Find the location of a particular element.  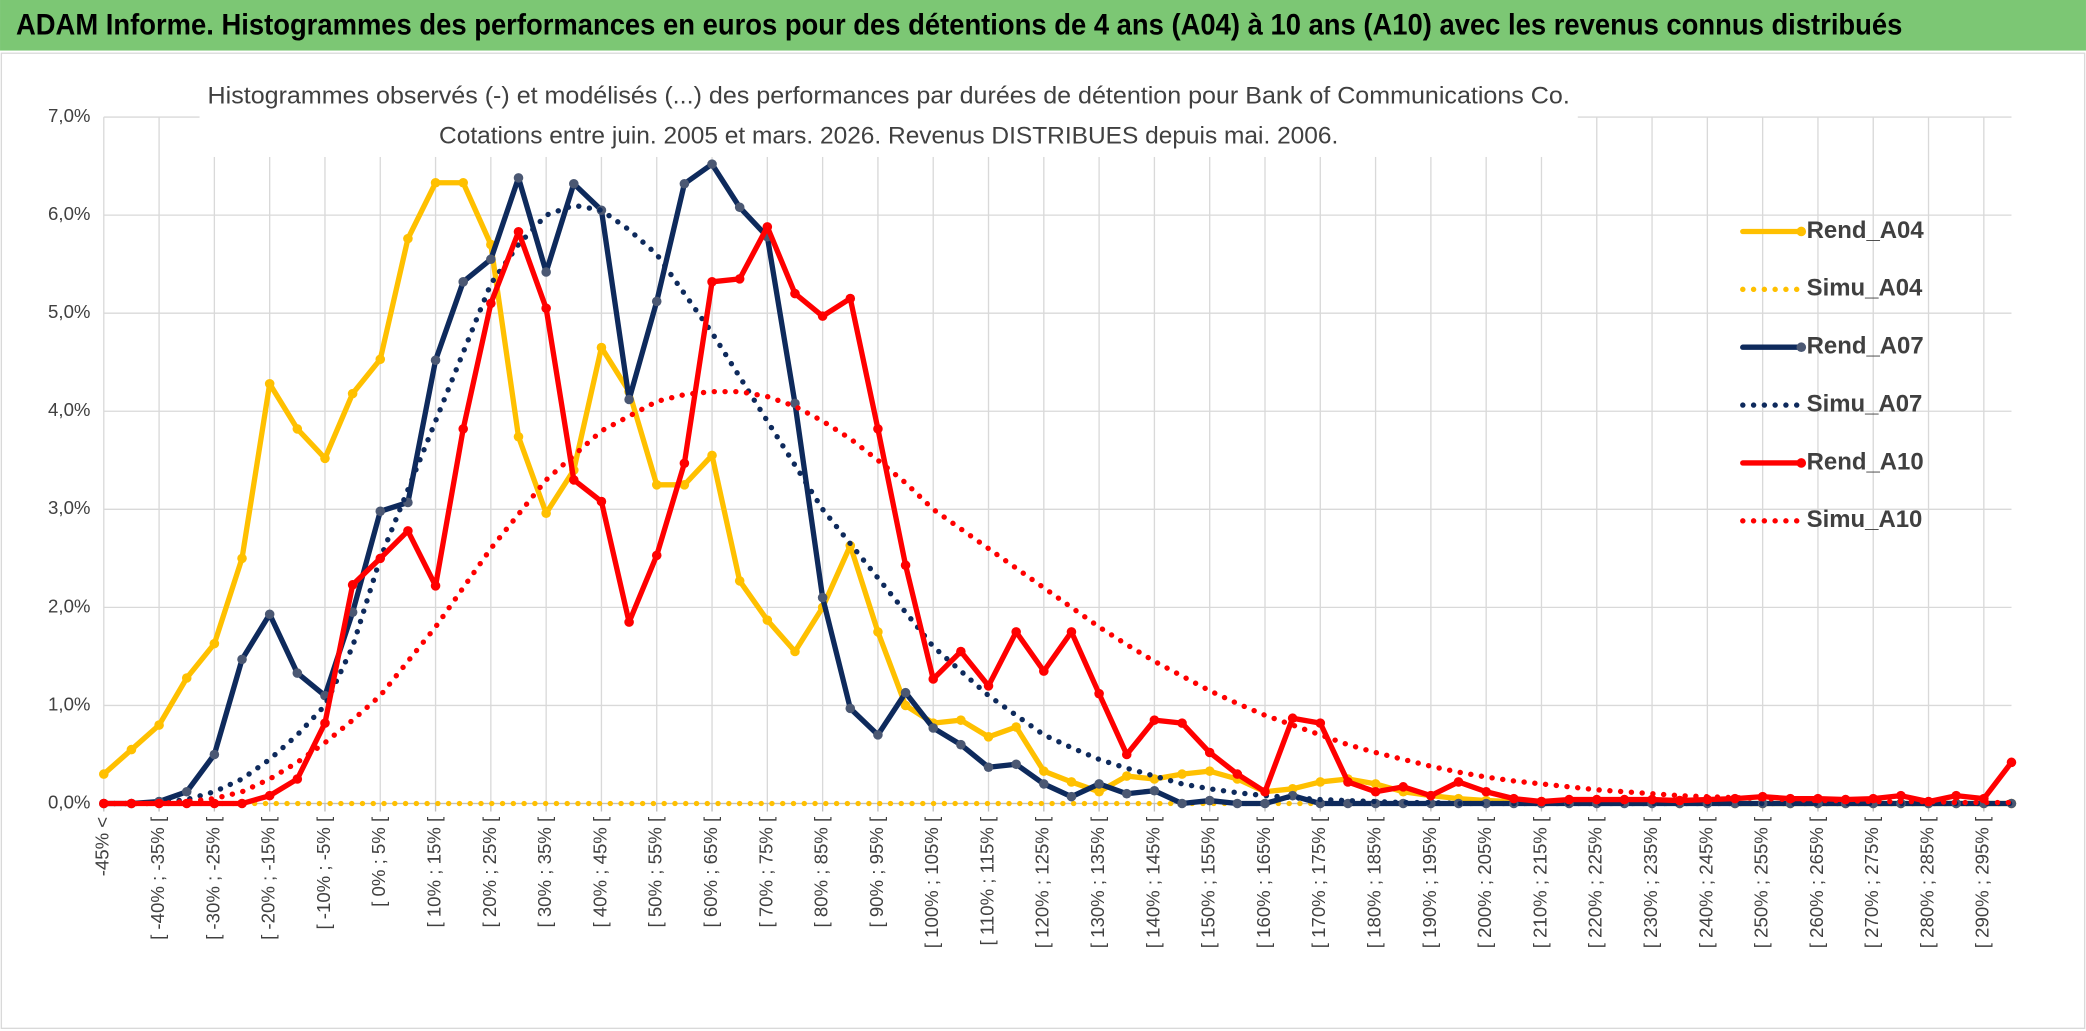

x-tick-label: [ 0% ; 5% [ is located at coordinates (378, 861).